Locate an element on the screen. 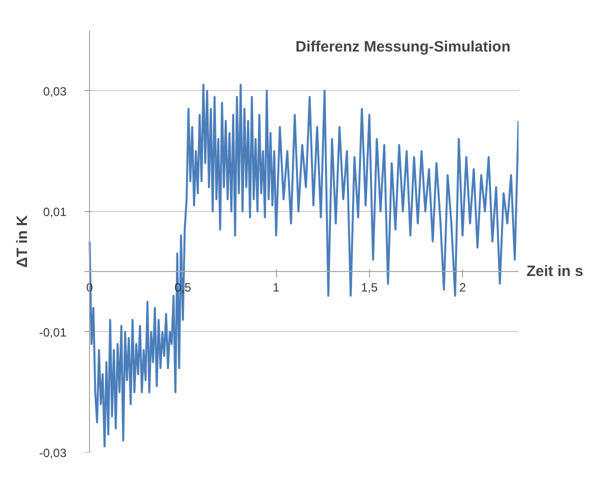 This screenshot has height=490, width=606. x-tick-label: 1 is located at coordinates (276, 287).